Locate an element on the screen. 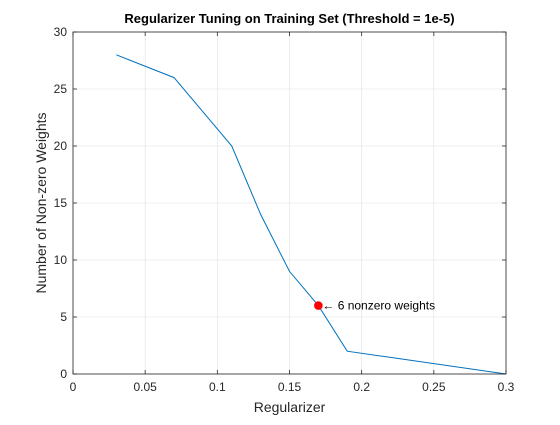  x-tick-label: 0 is located at coordinates (73, 387).